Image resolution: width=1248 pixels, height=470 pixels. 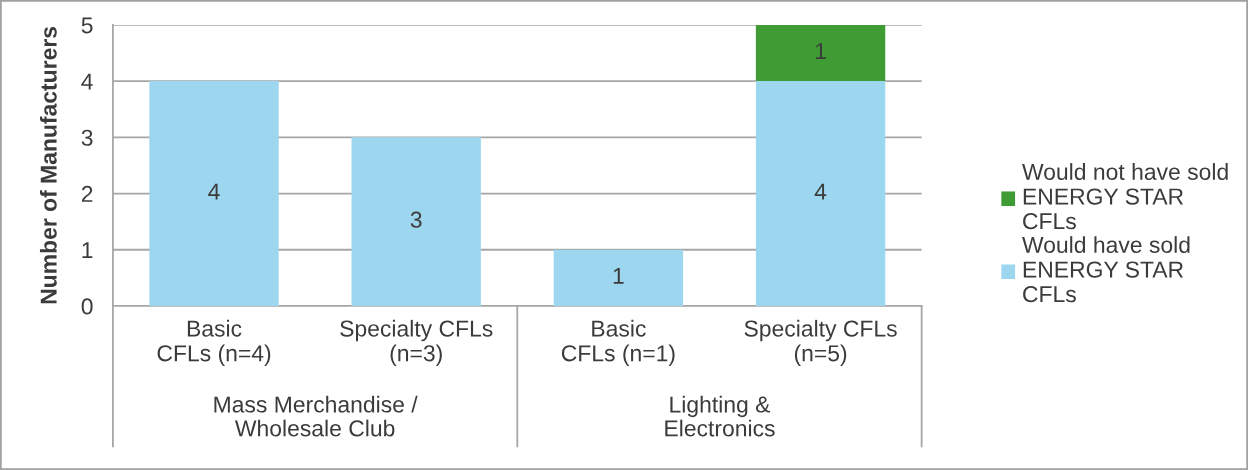 I want to click on y-tick-label: 2, so click(x=87, y=193).